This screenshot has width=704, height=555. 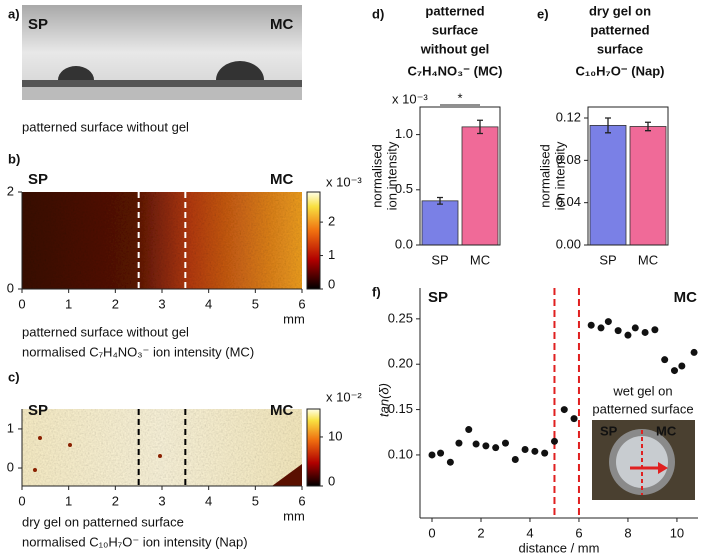 What do you see at coordinates (620, 10) in the screenshot?
I see `chart-title: dry gel on` at bounding box center [620, 10].